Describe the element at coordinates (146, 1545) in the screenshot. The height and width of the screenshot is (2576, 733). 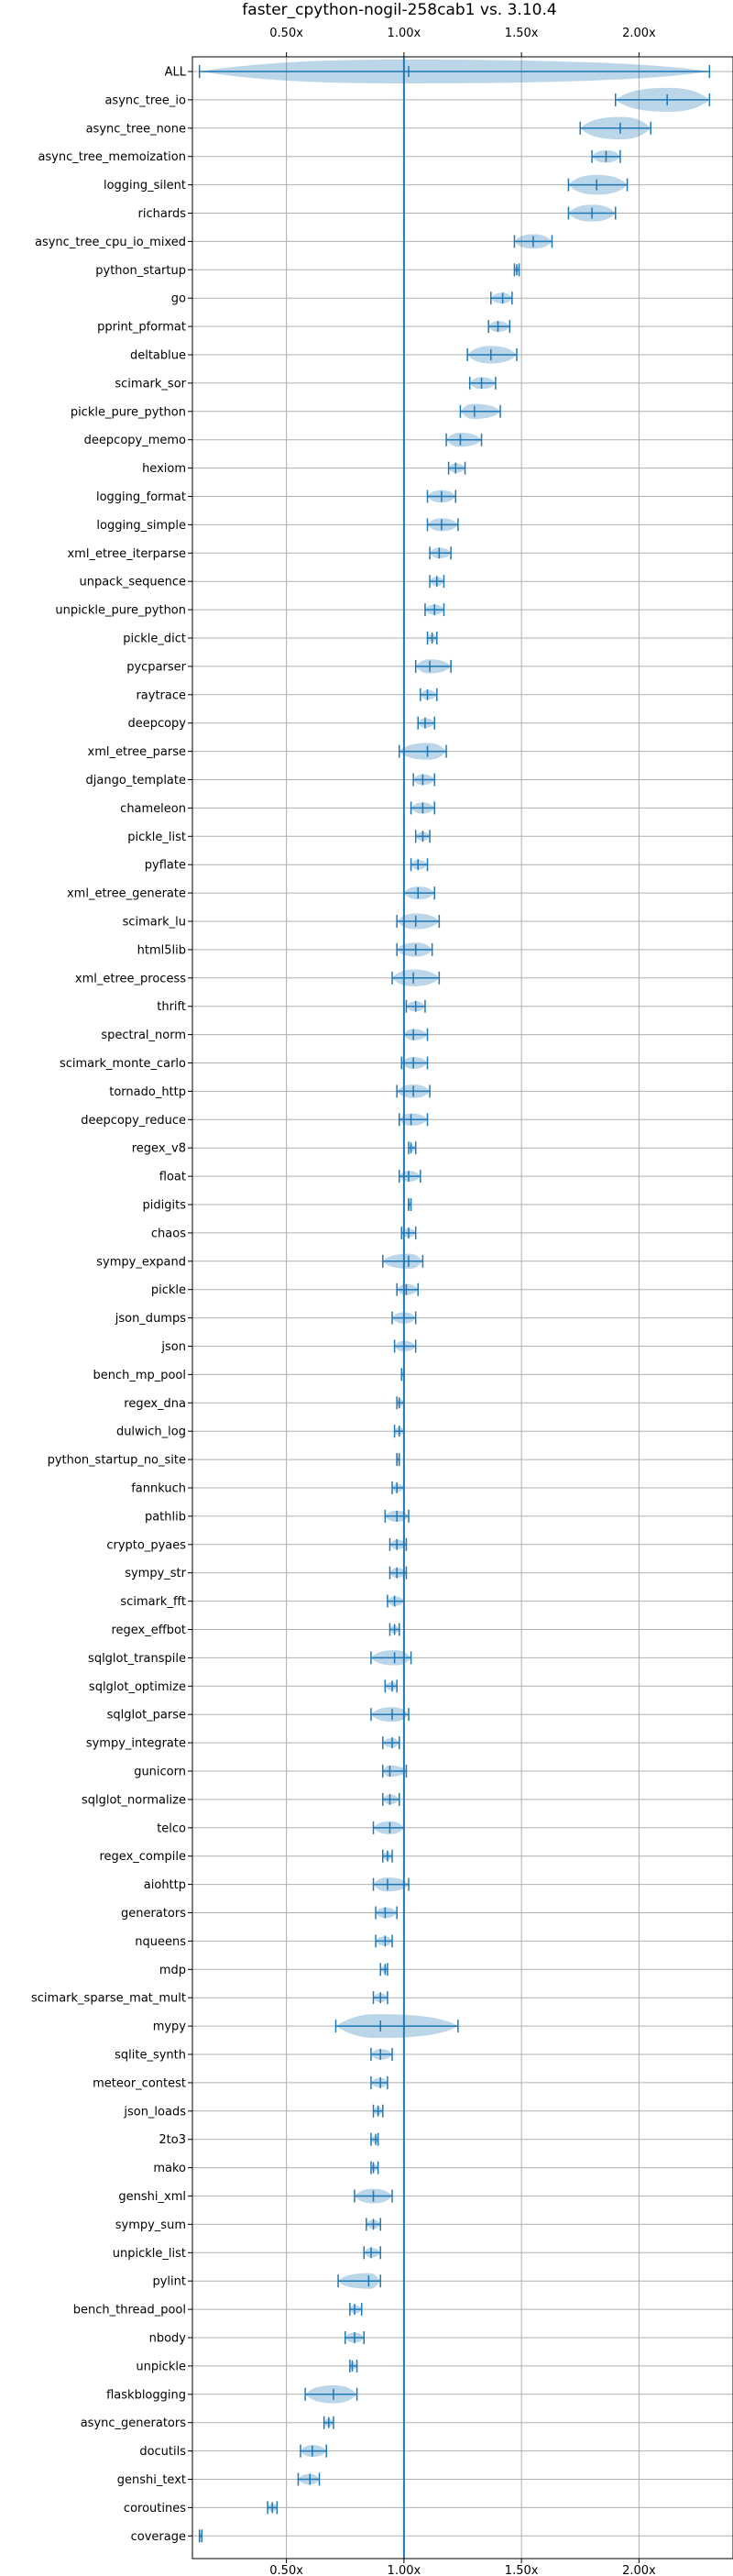
I see `y-tick-label: crypto_pyaes` at that location.